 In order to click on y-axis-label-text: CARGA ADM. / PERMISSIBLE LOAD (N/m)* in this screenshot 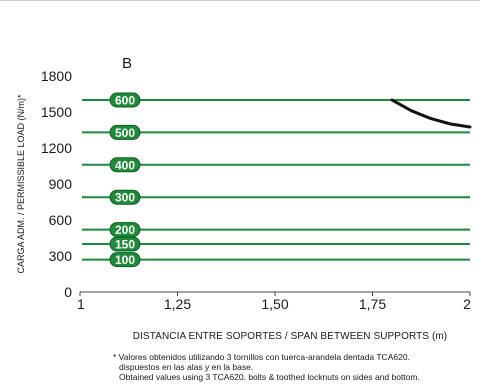, I will do `click(21, 184)`.